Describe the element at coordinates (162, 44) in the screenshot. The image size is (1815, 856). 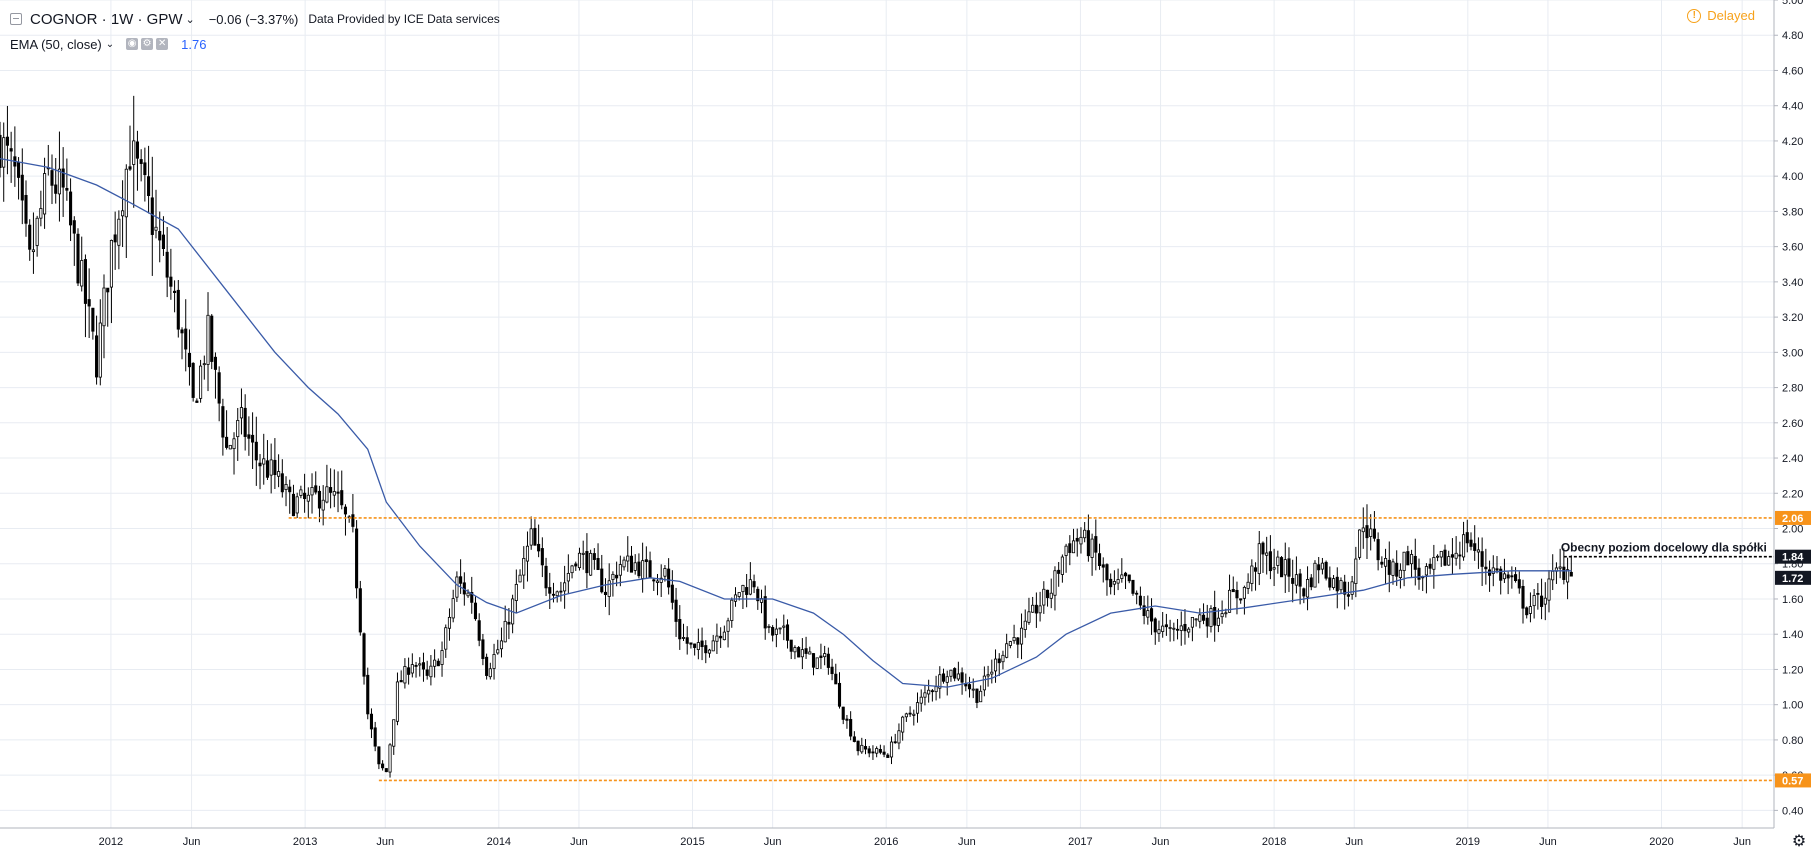
I see `close-icon: ✕` at that location.